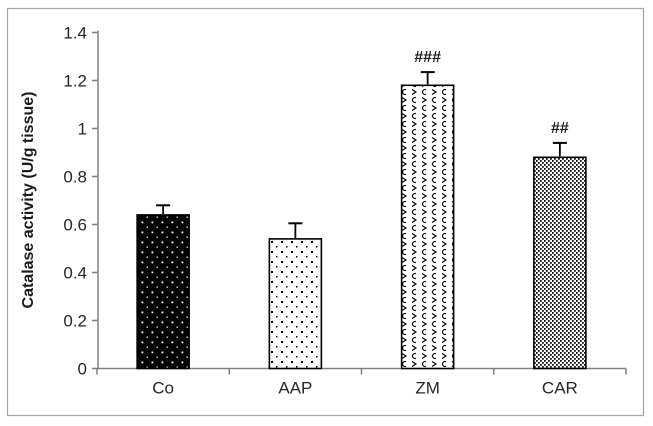 Image resolution: width=653 pixels, height=426 pixels. Describe the element at coordinates (427, 57) in the screenshot. I see `significance-annotation: ###` at that location.